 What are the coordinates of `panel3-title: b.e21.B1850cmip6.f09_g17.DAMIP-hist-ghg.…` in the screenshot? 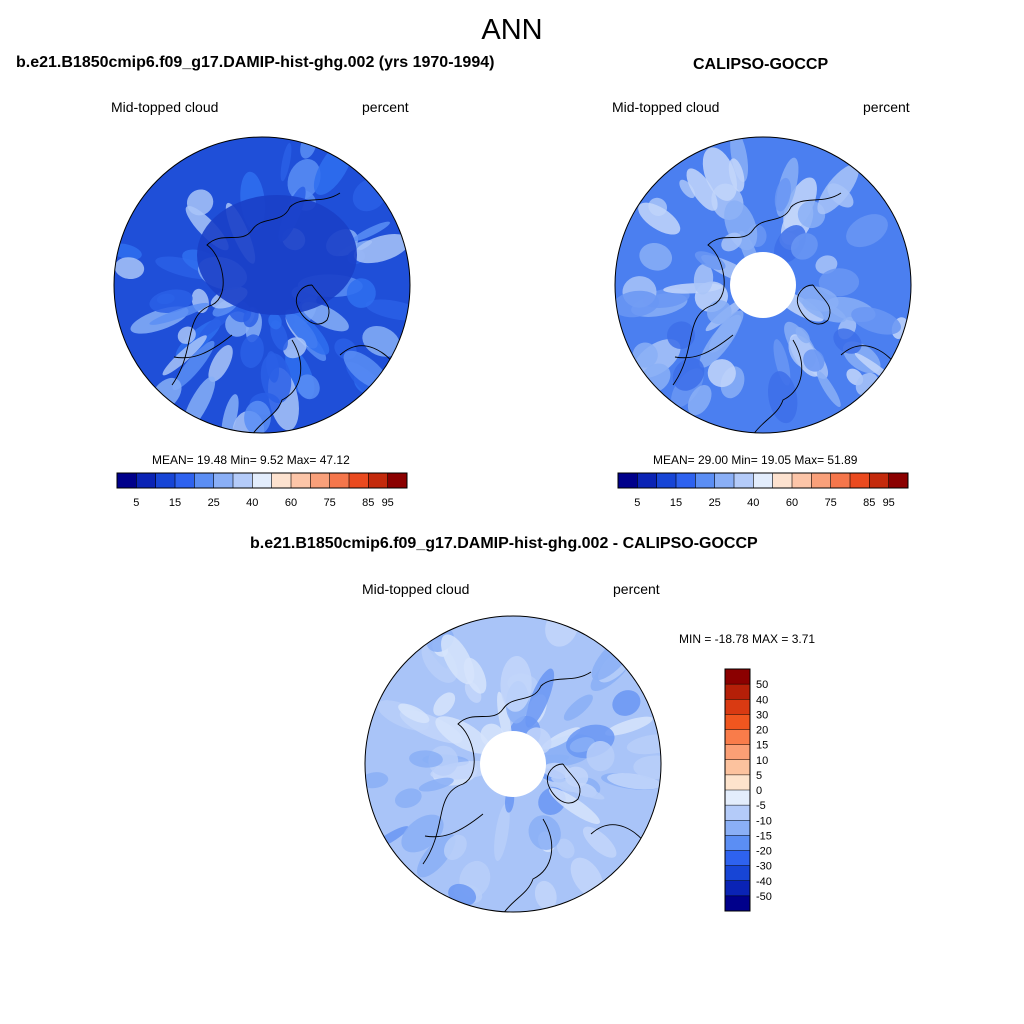 It's located at (504, 543).